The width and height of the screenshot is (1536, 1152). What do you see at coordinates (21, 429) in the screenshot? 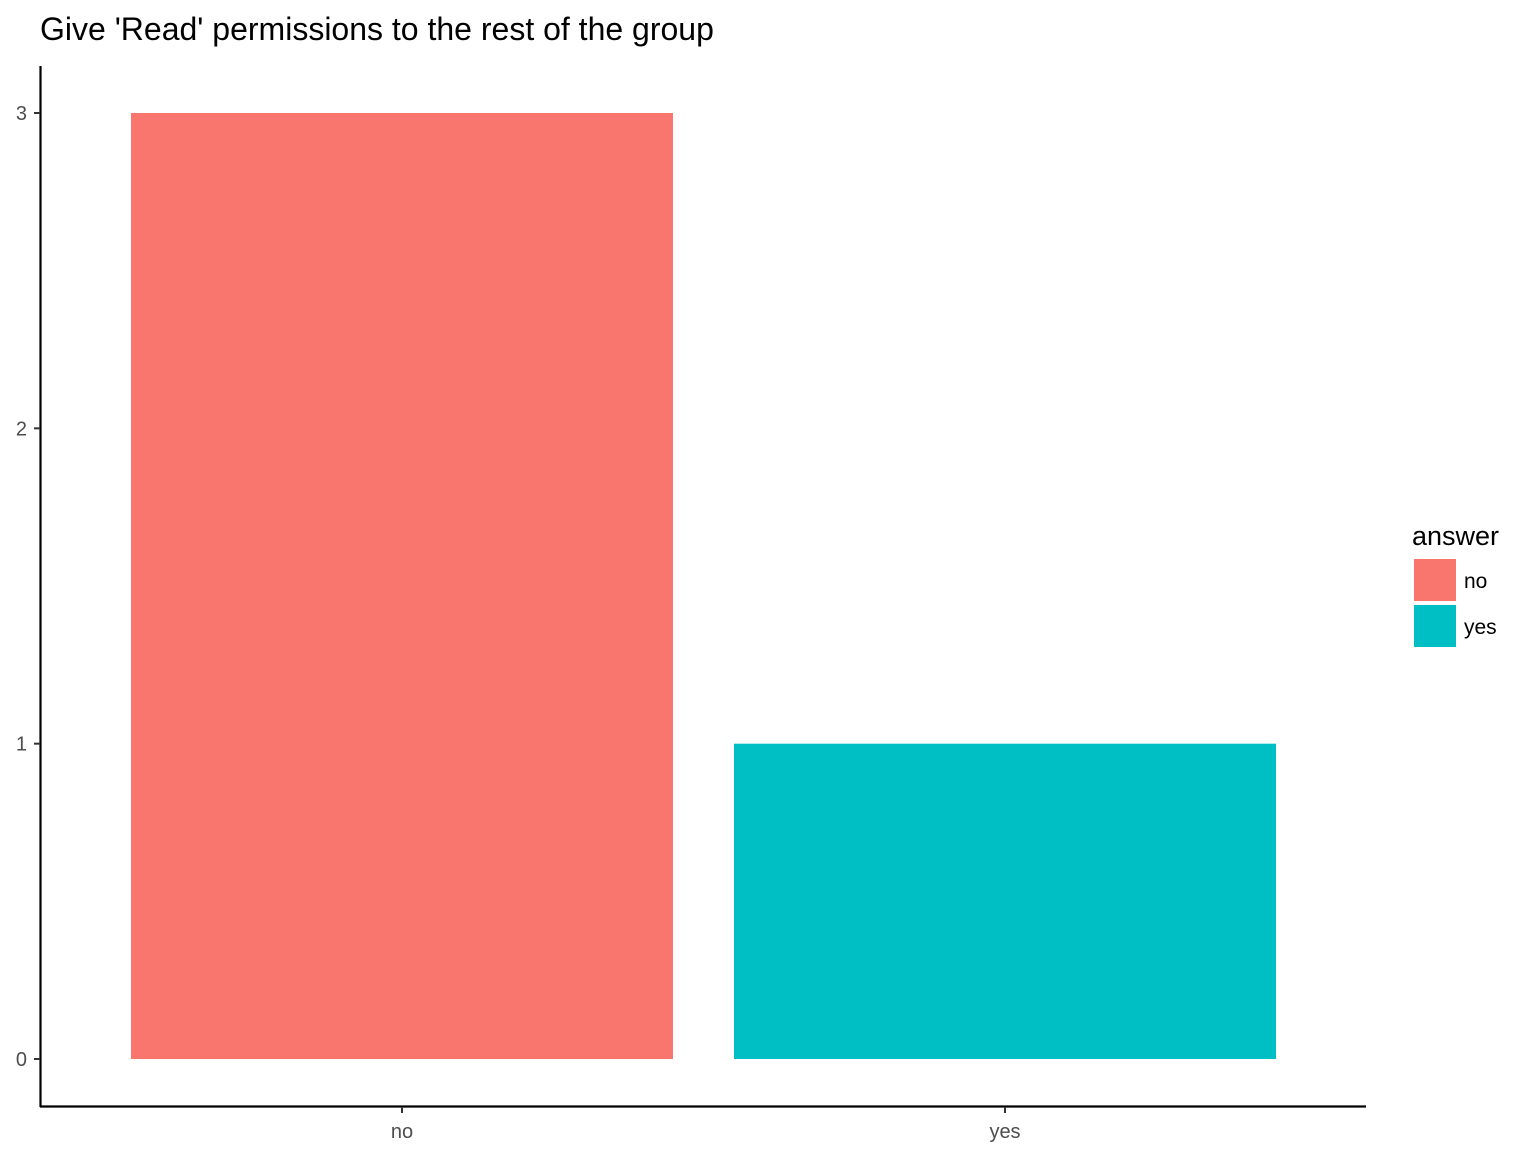
I see `y-tick-label: 2` at bounding box center [21, 429].